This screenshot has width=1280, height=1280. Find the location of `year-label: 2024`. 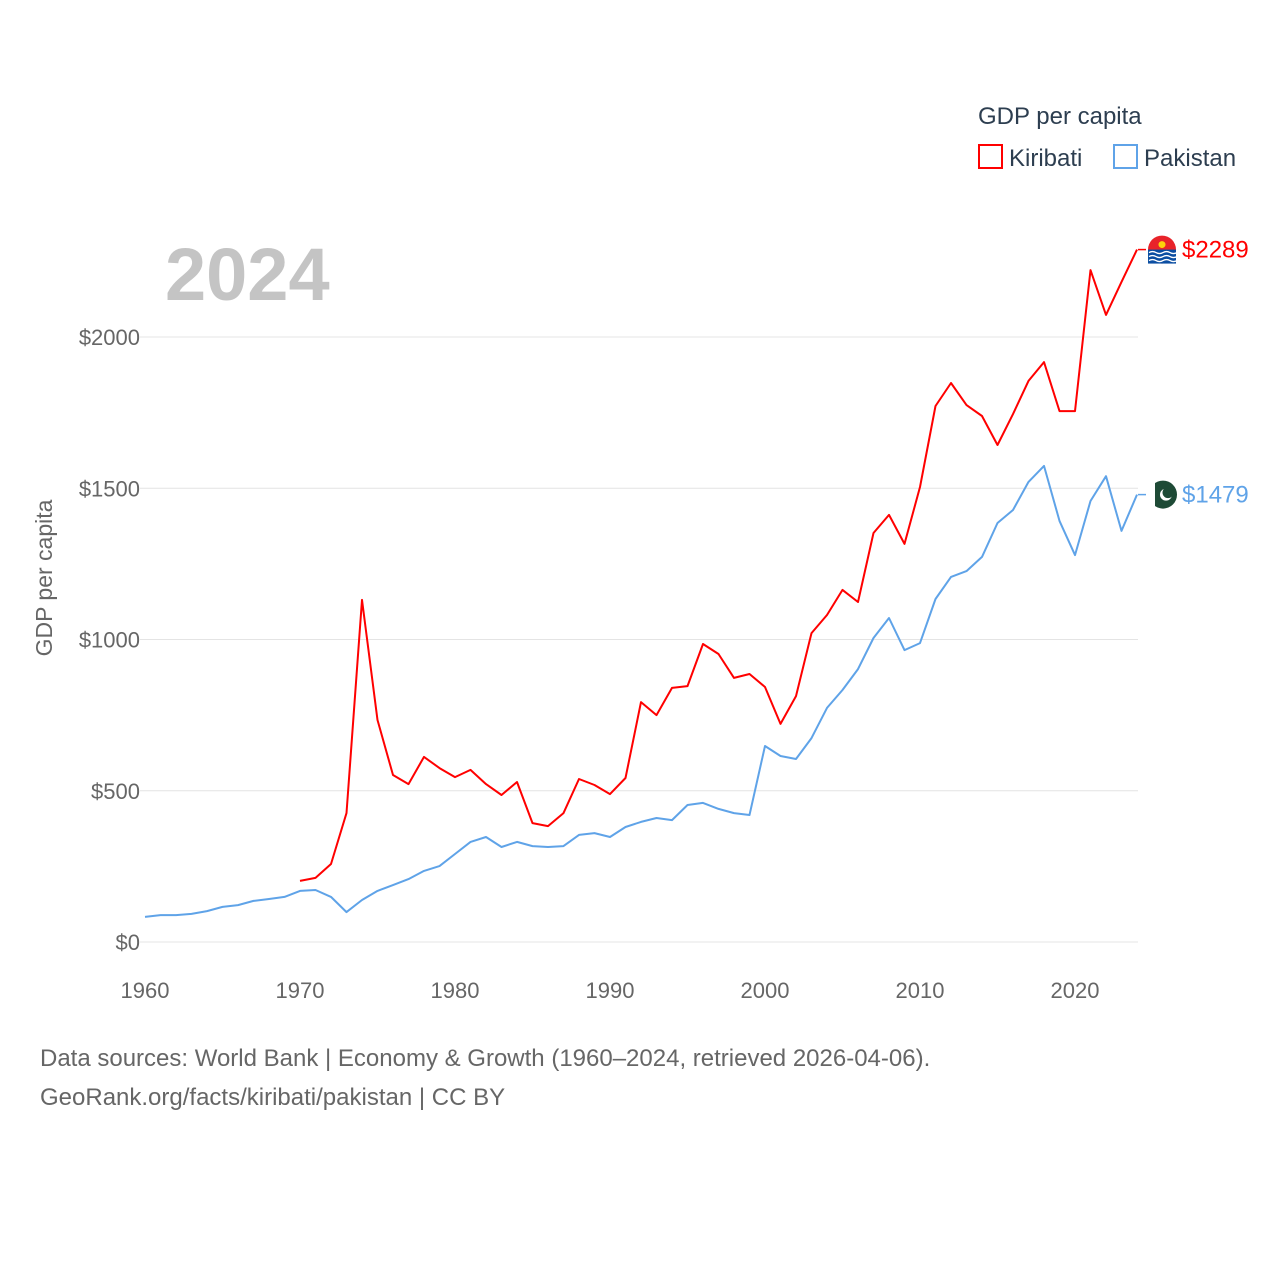

year-label: 2024 is located at coordinates (247, 274).